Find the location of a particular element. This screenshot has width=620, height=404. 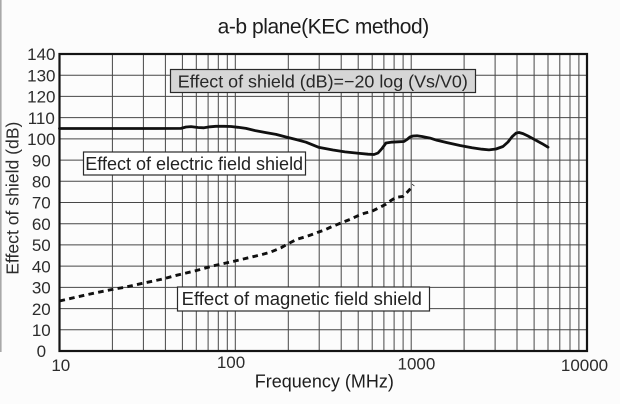

svg-text: 30 is located at coordinates (41, 288).